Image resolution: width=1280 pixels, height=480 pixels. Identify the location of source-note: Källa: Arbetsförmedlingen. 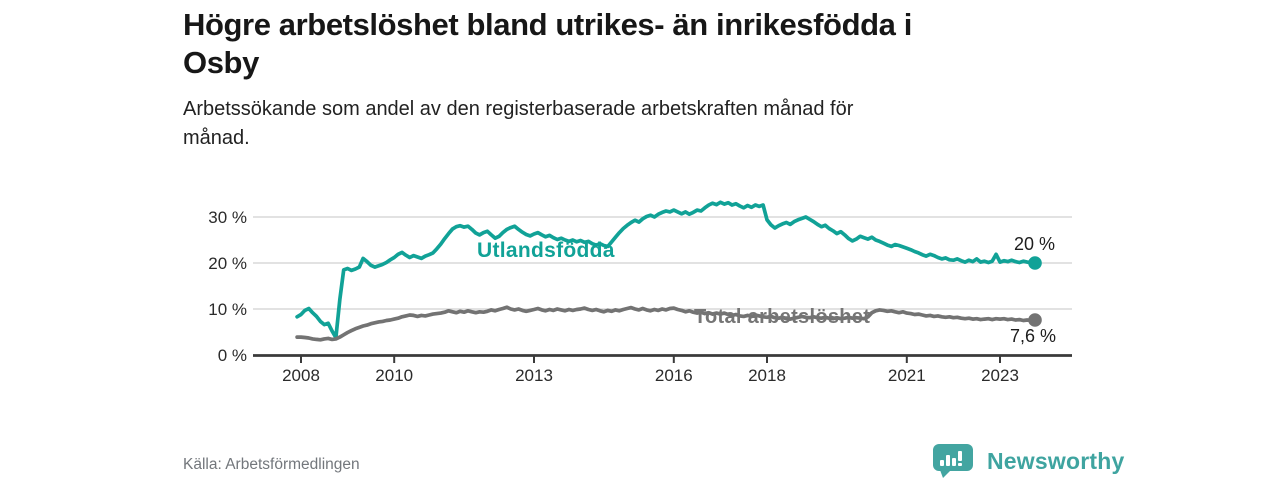
(271, 464).